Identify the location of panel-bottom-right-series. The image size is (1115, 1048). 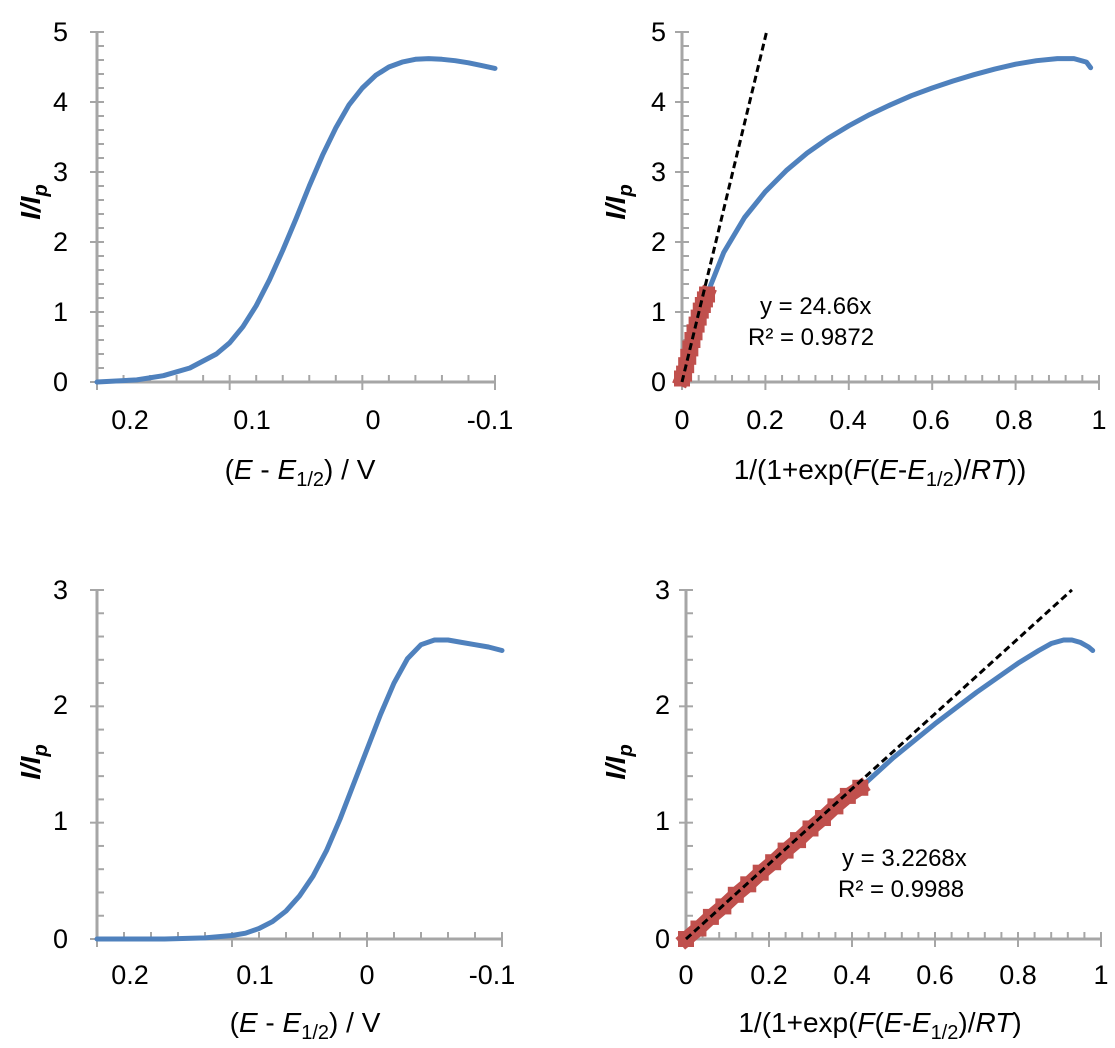
(885, 769).